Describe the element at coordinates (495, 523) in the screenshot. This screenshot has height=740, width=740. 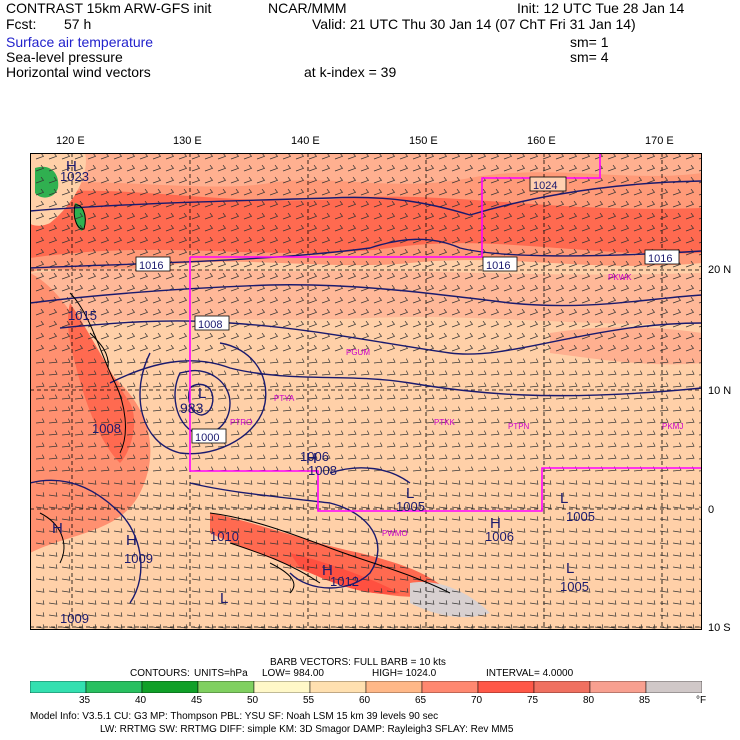
I see `high-center-symbol: H` at that location.